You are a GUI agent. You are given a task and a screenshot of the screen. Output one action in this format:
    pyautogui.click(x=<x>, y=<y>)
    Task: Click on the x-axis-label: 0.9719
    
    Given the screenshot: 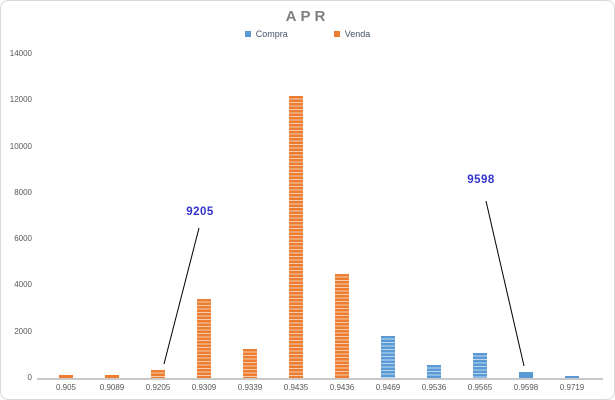 What is the action you would take?
    pyautogui.click(x=572, y=387)
    